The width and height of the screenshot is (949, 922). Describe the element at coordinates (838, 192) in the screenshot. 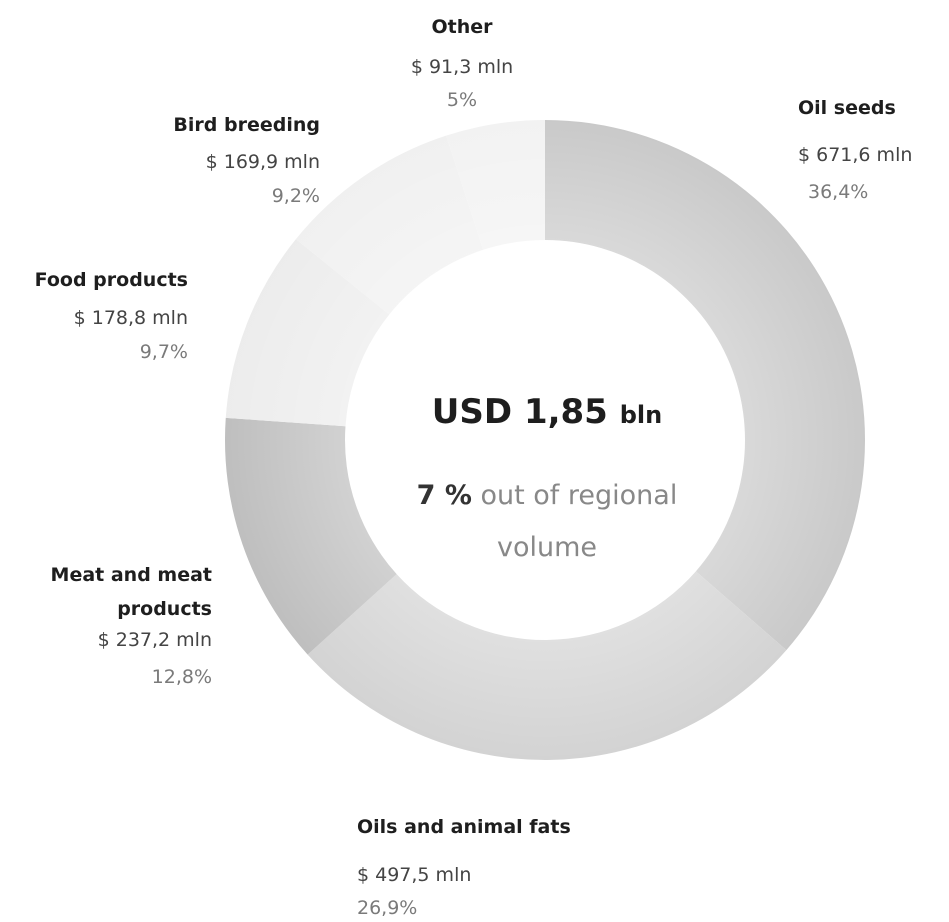

I see `slice-percent: 36,4%` at that location.